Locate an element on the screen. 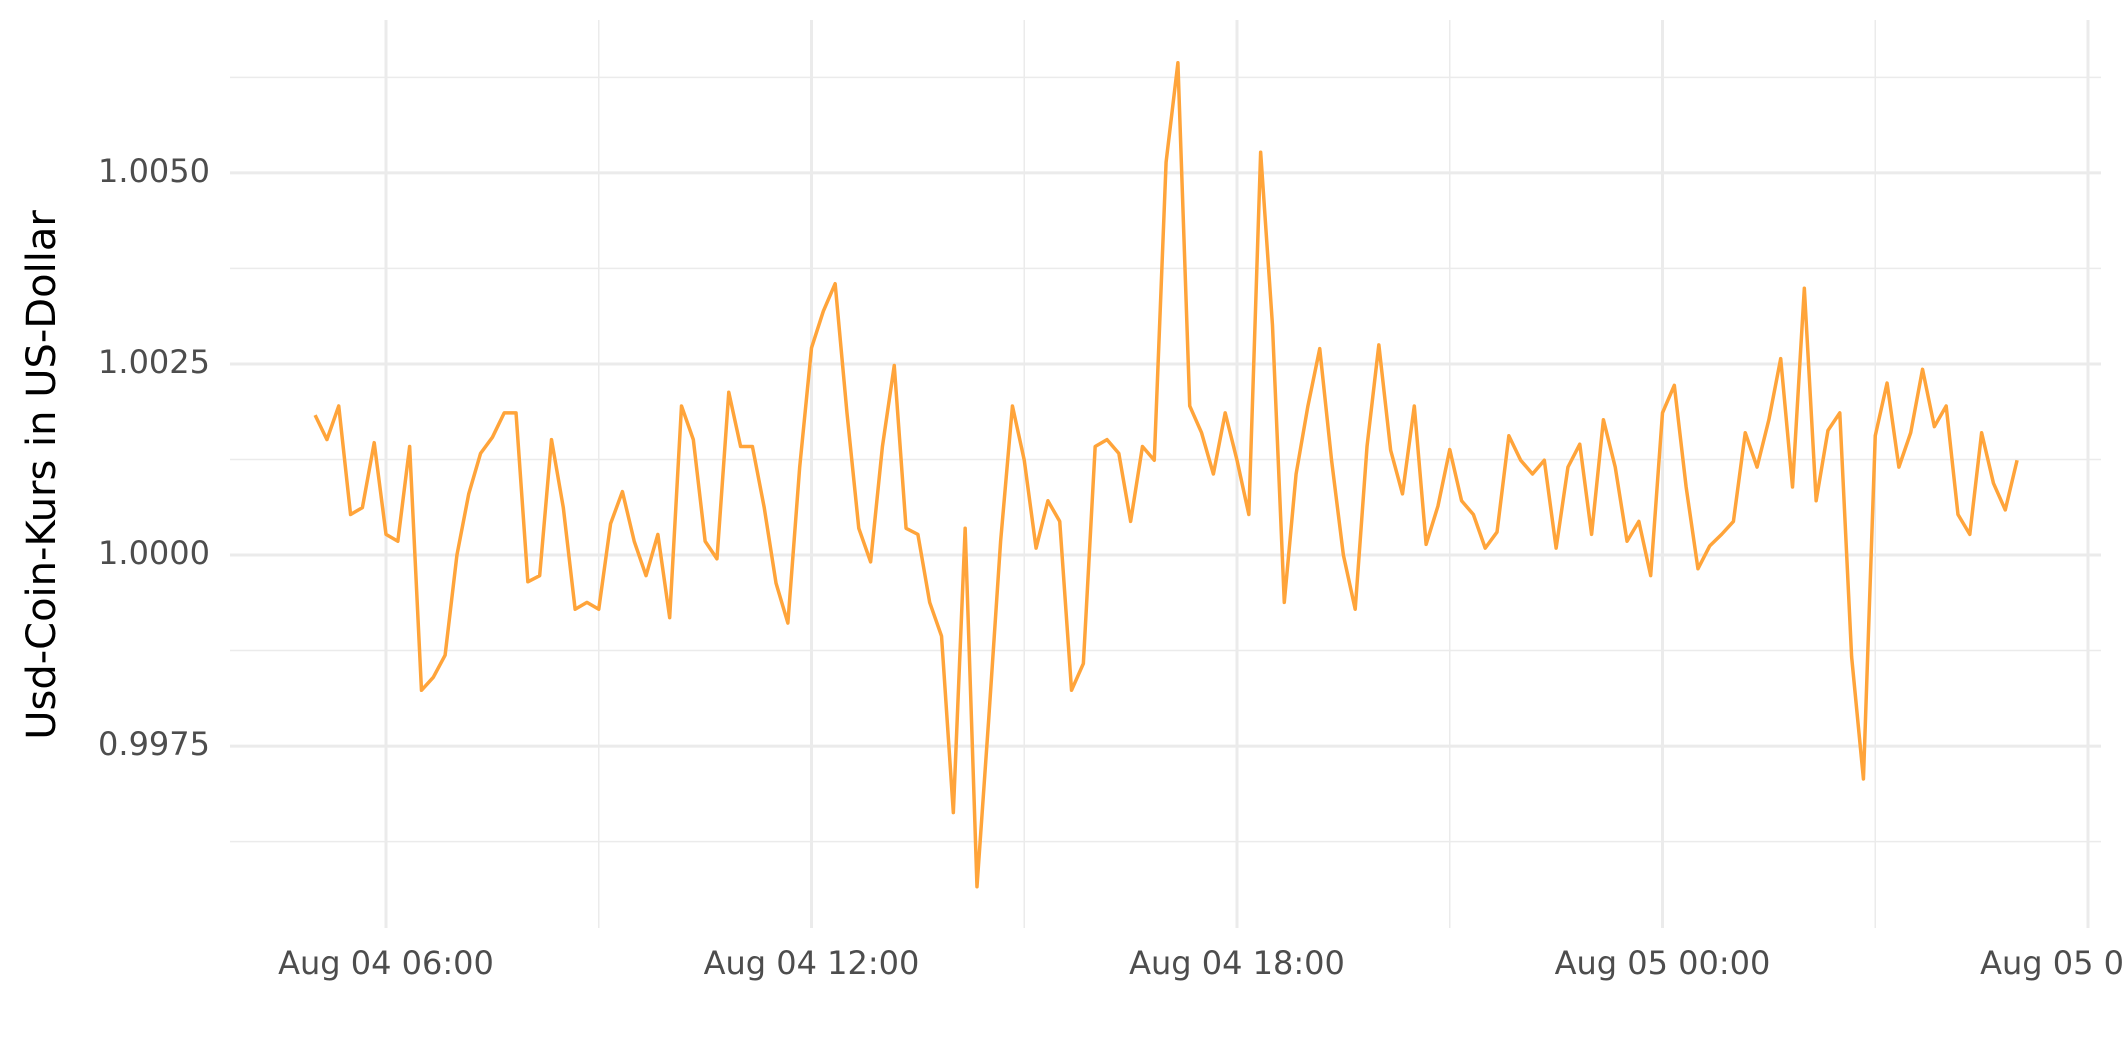 Image resolution: width=2125 pixels, height=1062 pixels. y-tick-label: 1.0050 is located at coordinates (154, 171).